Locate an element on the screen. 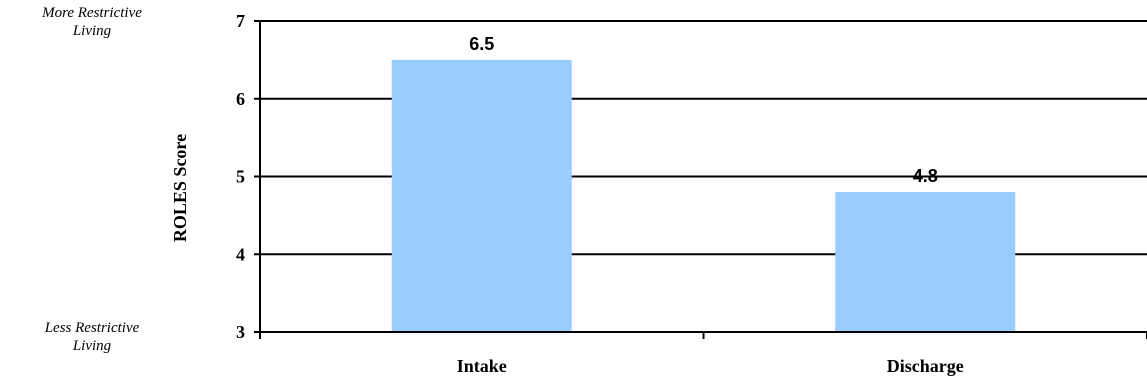 This screenshot has width=1147, height=383. annotation-less-restrictive-line1: Less Restrictive is located at coordinates (92, 328).